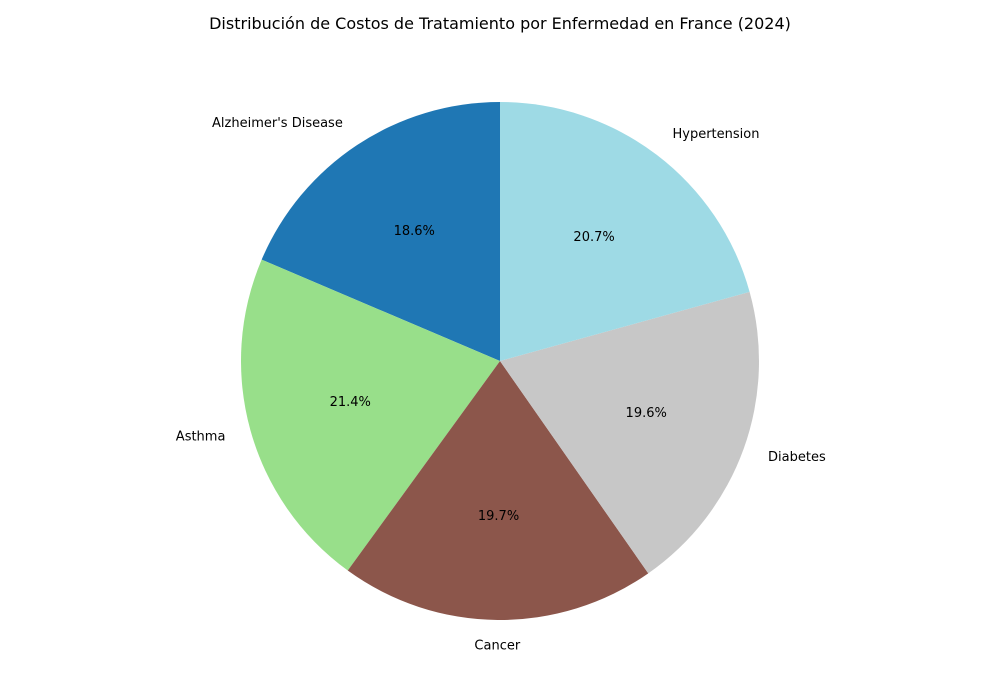  I want to click on slice-label-alzheimer-s-disease: Alzheimer's Disease, so click(277, 123).